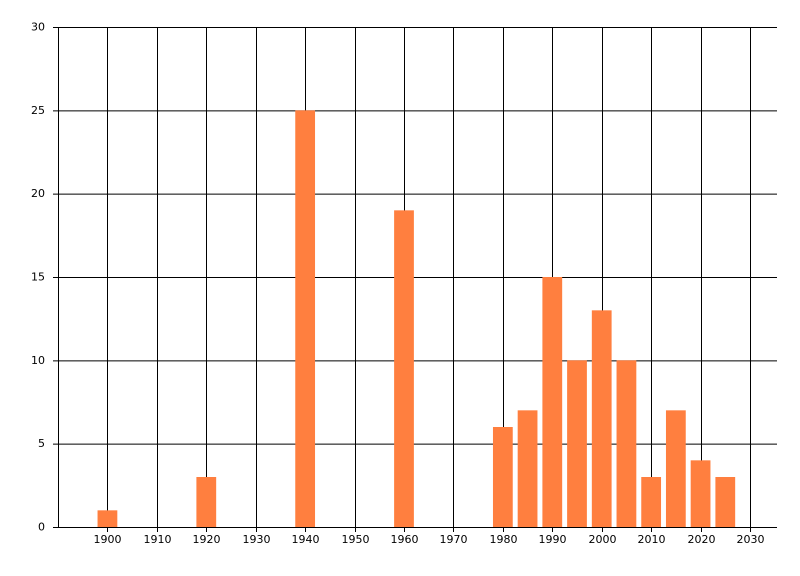  I want to click on x-tick-label: 1970, so click(454, 539).